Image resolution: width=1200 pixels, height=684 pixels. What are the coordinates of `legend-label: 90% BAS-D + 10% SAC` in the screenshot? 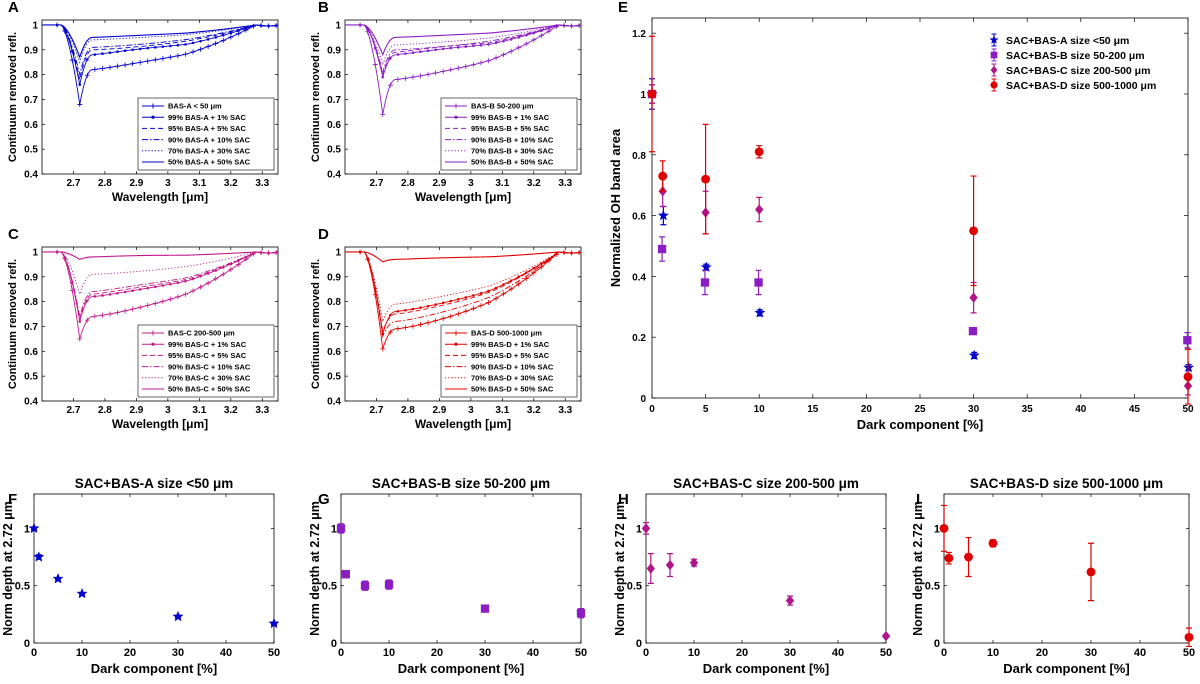 It's located at (512, 366).